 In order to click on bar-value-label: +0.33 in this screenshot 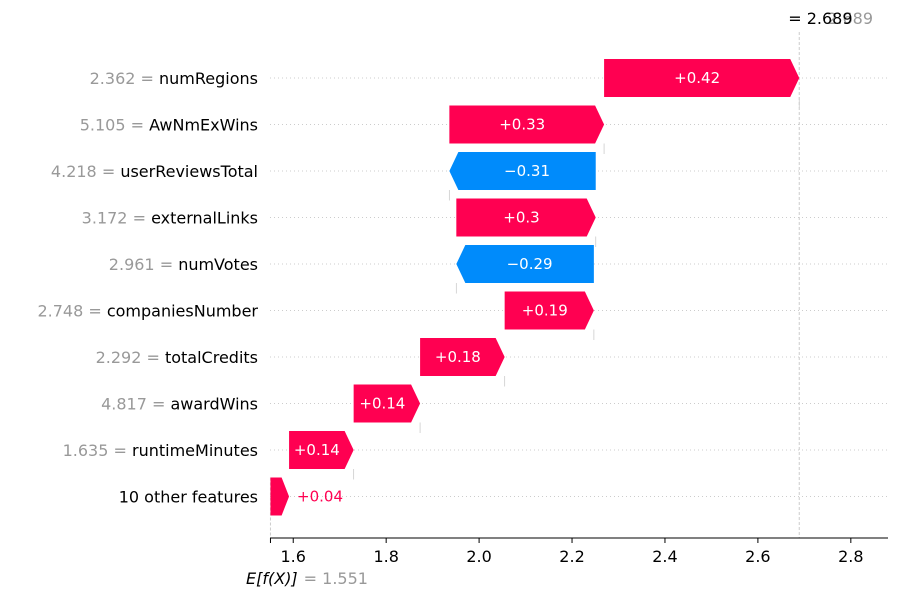, I will do `click(522, 125)`.